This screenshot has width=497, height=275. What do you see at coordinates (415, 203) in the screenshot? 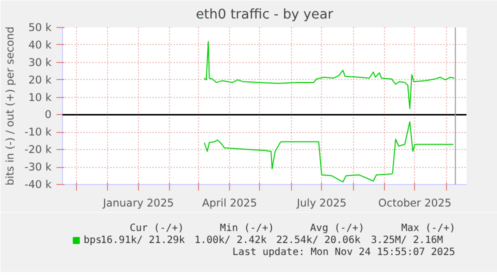
I see `x-tick-label: October 2025` at bounding box center [415, 203].